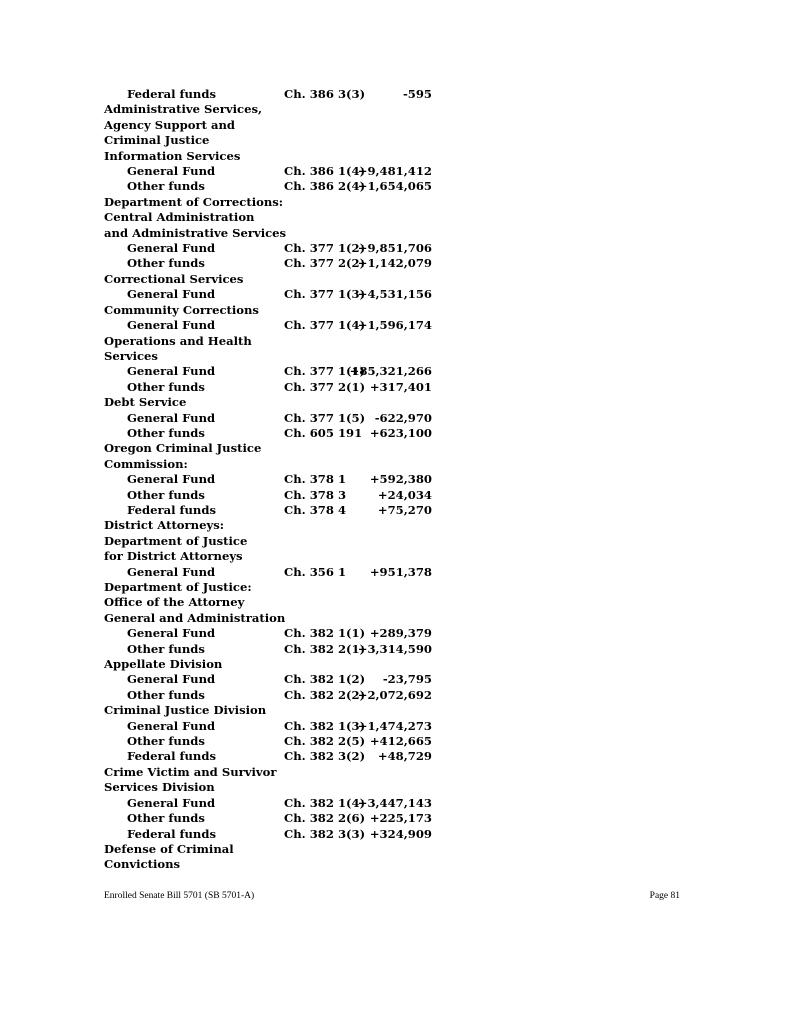 This screenshot has height=1035, width=800. I want to click on fund-row: Federal funds Ch. 382 3(3) +324,909, so click(274, 834).